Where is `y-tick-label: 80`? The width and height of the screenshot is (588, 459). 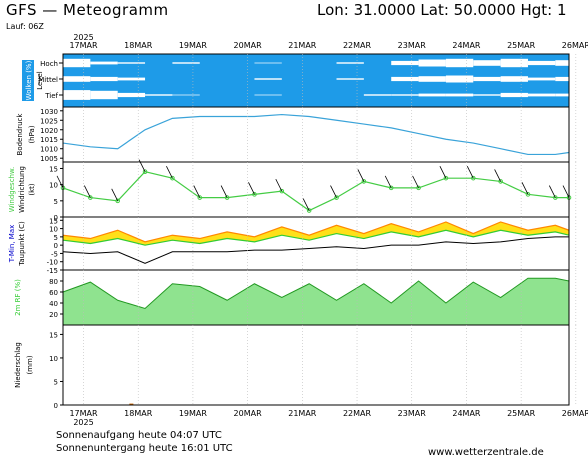 y-tick-label: 80 is located at coordinates (53, 282).